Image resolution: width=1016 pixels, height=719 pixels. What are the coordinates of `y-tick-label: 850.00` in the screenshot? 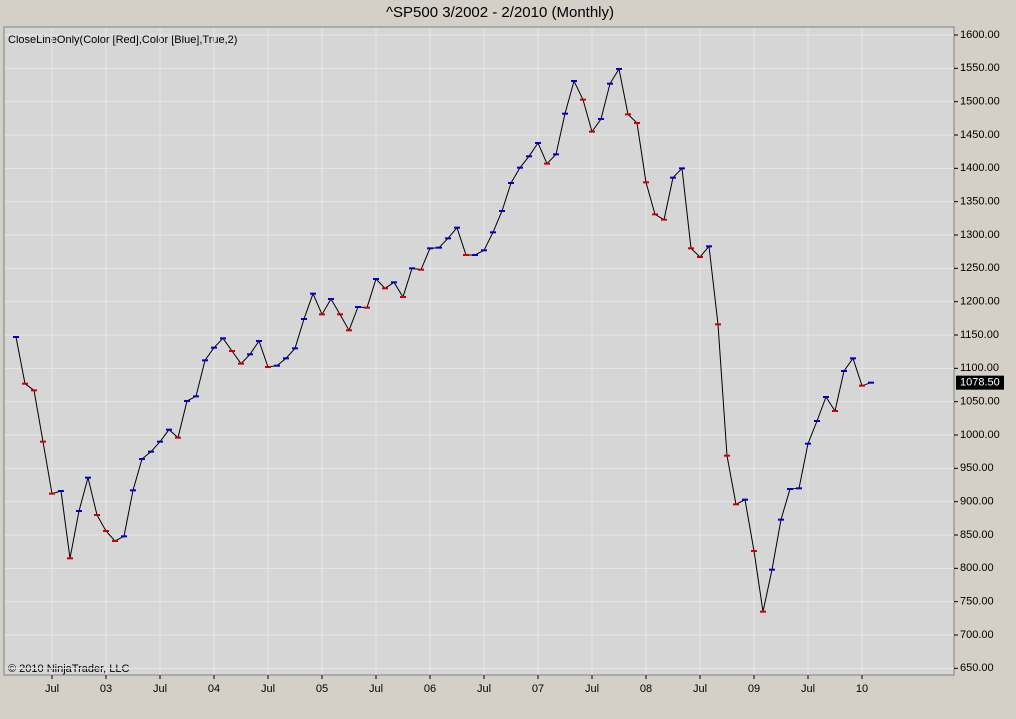 It's located at (977, 535).